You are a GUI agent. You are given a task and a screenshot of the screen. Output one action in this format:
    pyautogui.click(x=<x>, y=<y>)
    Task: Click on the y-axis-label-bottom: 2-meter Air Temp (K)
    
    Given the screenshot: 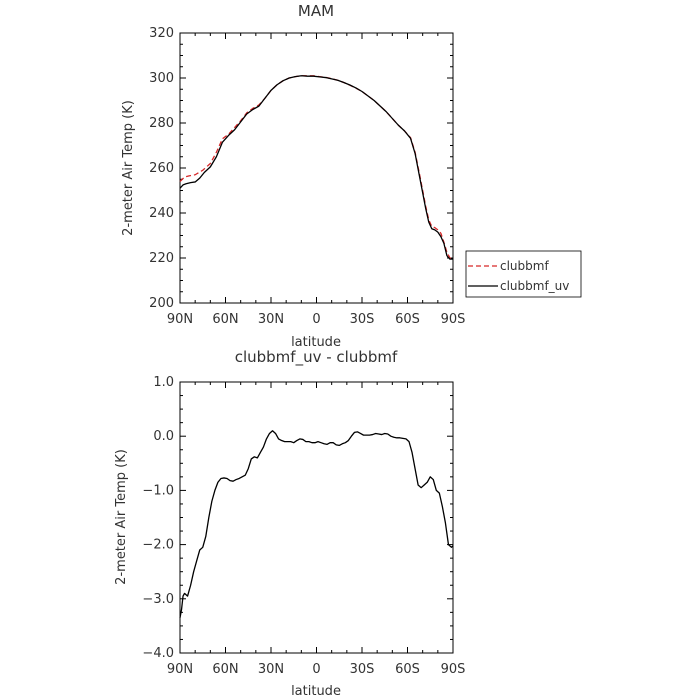 What is the action you would take?
    pyautogui.click(x=121, y=517)
    